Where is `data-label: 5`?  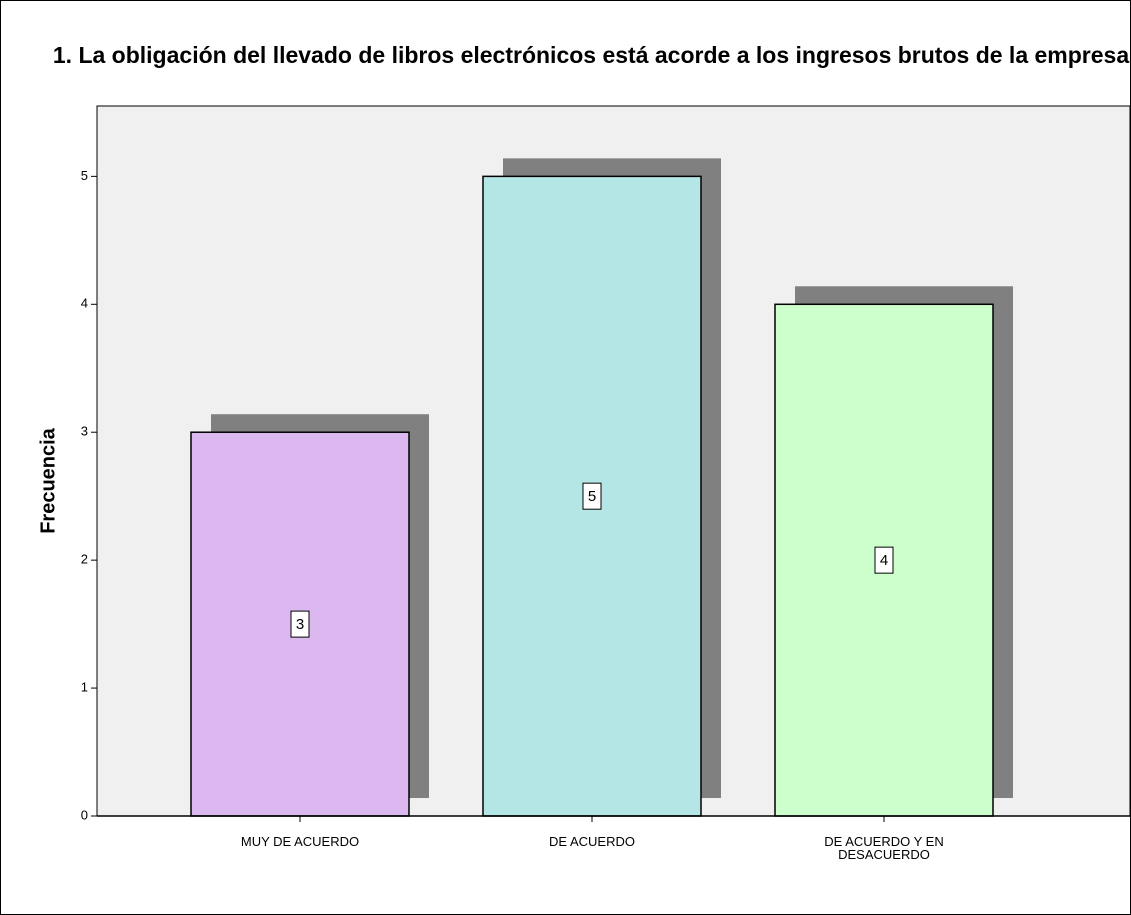 data-label: 5 is located at coordinates (592, 496).